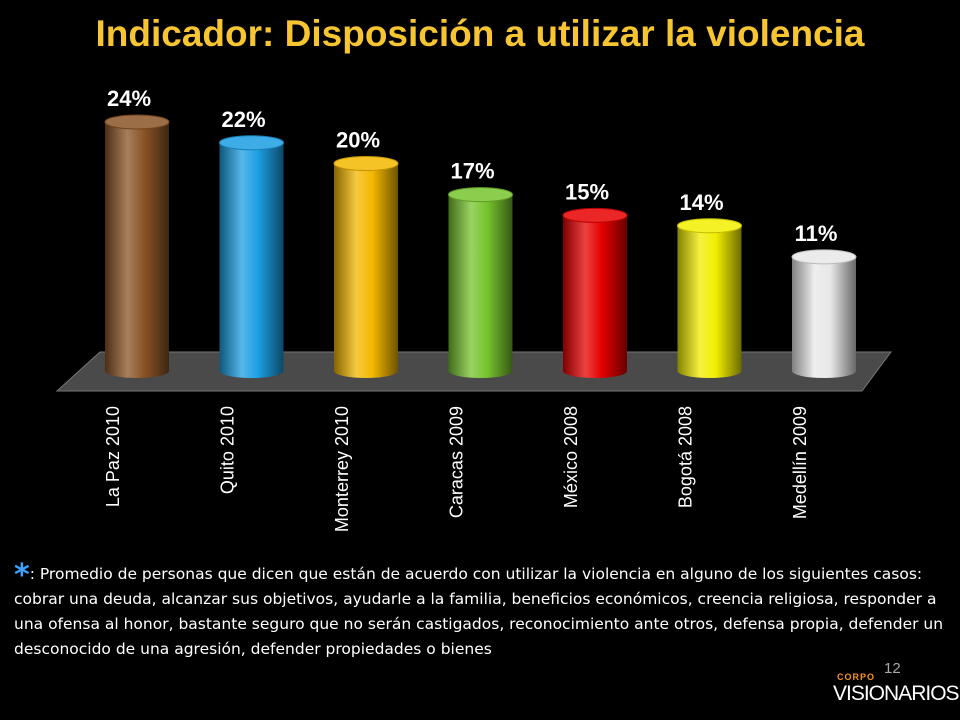 Image resolution: width=960 pixels, height=720 pixels. What do you see at coordinates (816, 233) in the screenshot?
I see `data-label: 11%` at bounding box center [816, 233].